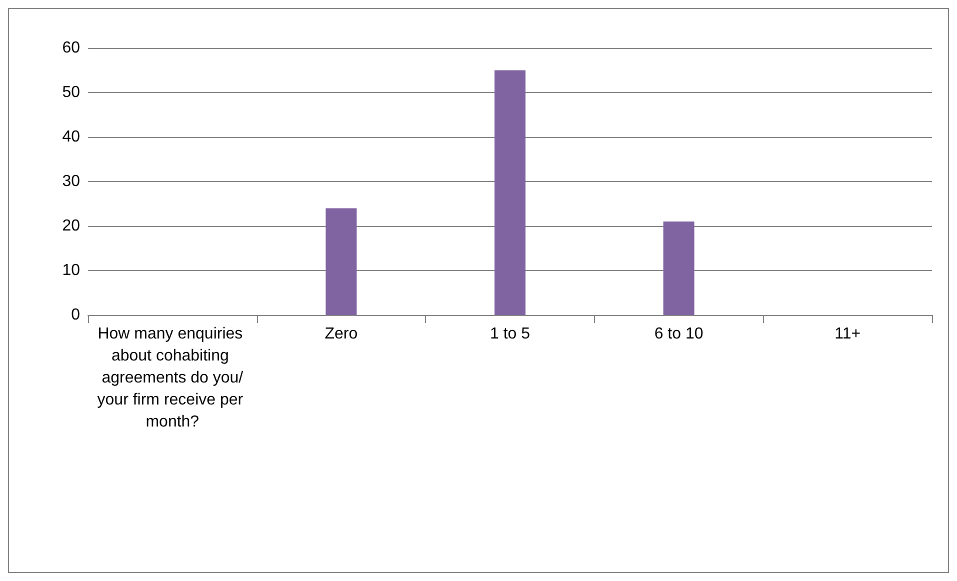 Image resolution: width=957 pixels, height=581 pixels. Describe the element at coordinates (71, 48) in the screenshot. I see `y-tick-label: 60` at that location.